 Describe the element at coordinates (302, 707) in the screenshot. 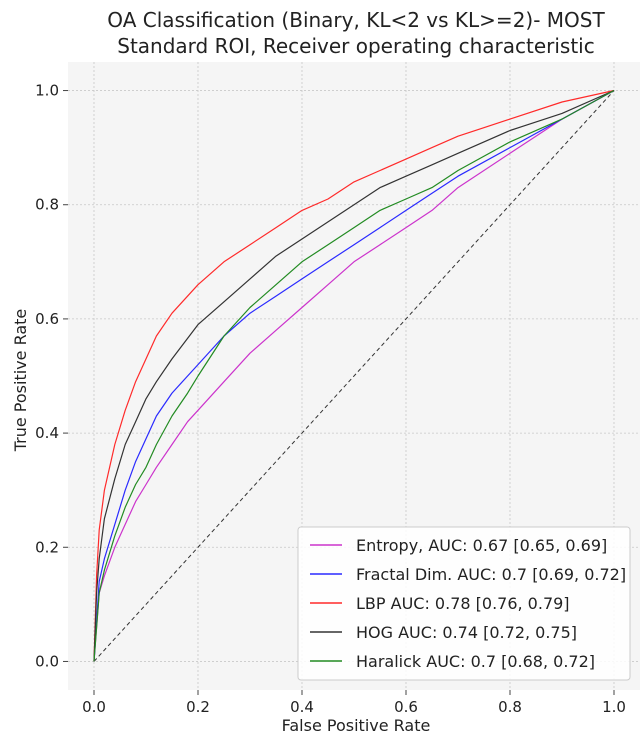

I see `x-tick-label: 0.4` at that location.